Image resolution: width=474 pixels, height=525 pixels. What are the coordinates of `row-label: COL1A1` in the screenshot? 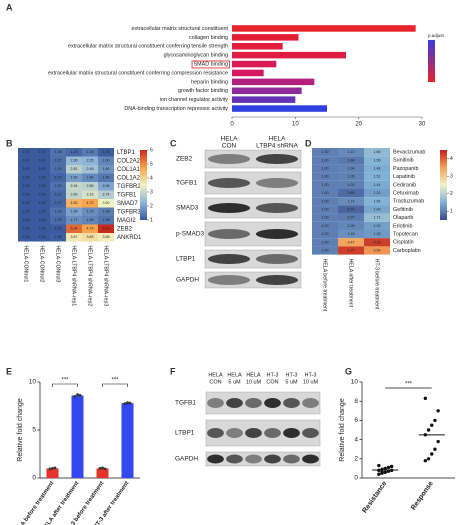 It's located at (129, 170).